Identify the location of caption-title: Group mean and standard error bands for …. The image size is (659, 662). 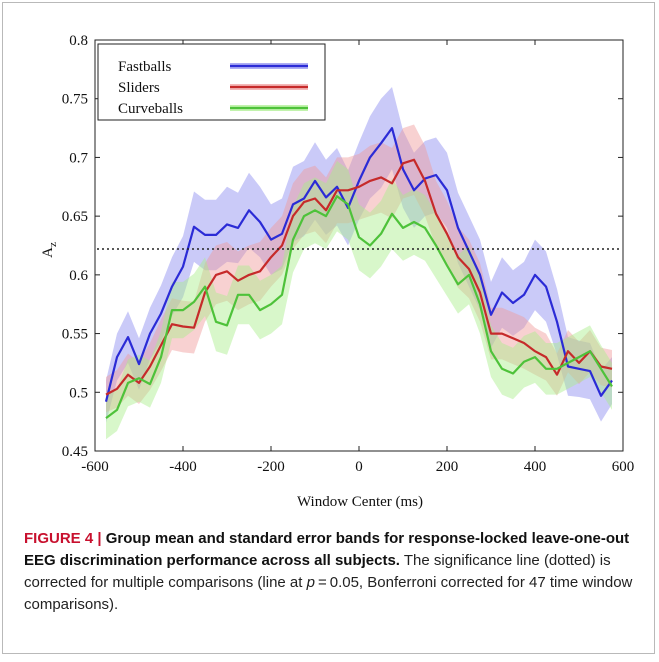
(327, 549).